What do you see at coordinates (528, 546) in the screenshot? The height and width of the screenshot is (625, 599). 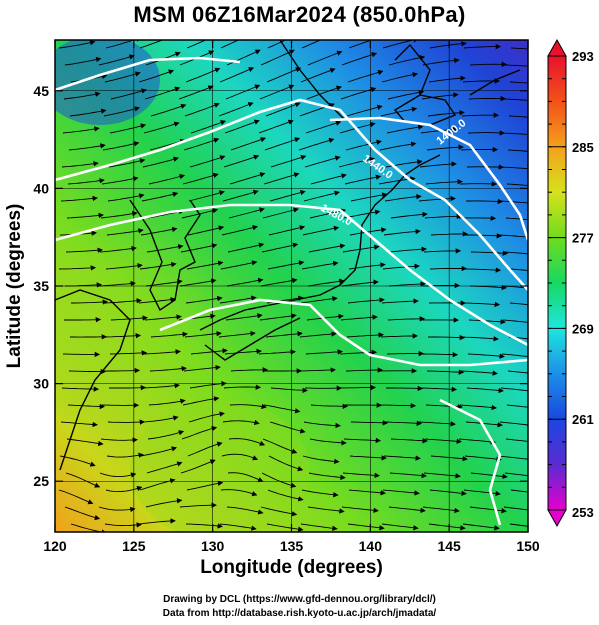 I see `x-tick-label: 150` at bounding box center [528, 546].